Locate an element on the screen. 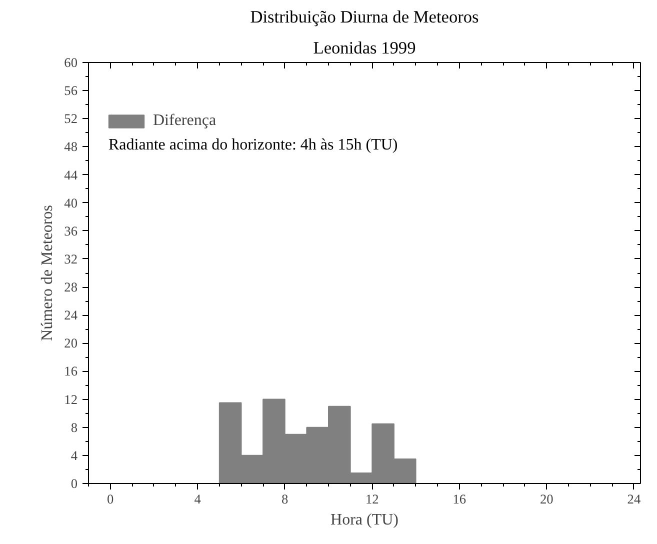 The image size is (657, 544). x-tick-label: 0 is located at coordinates (110, 499).